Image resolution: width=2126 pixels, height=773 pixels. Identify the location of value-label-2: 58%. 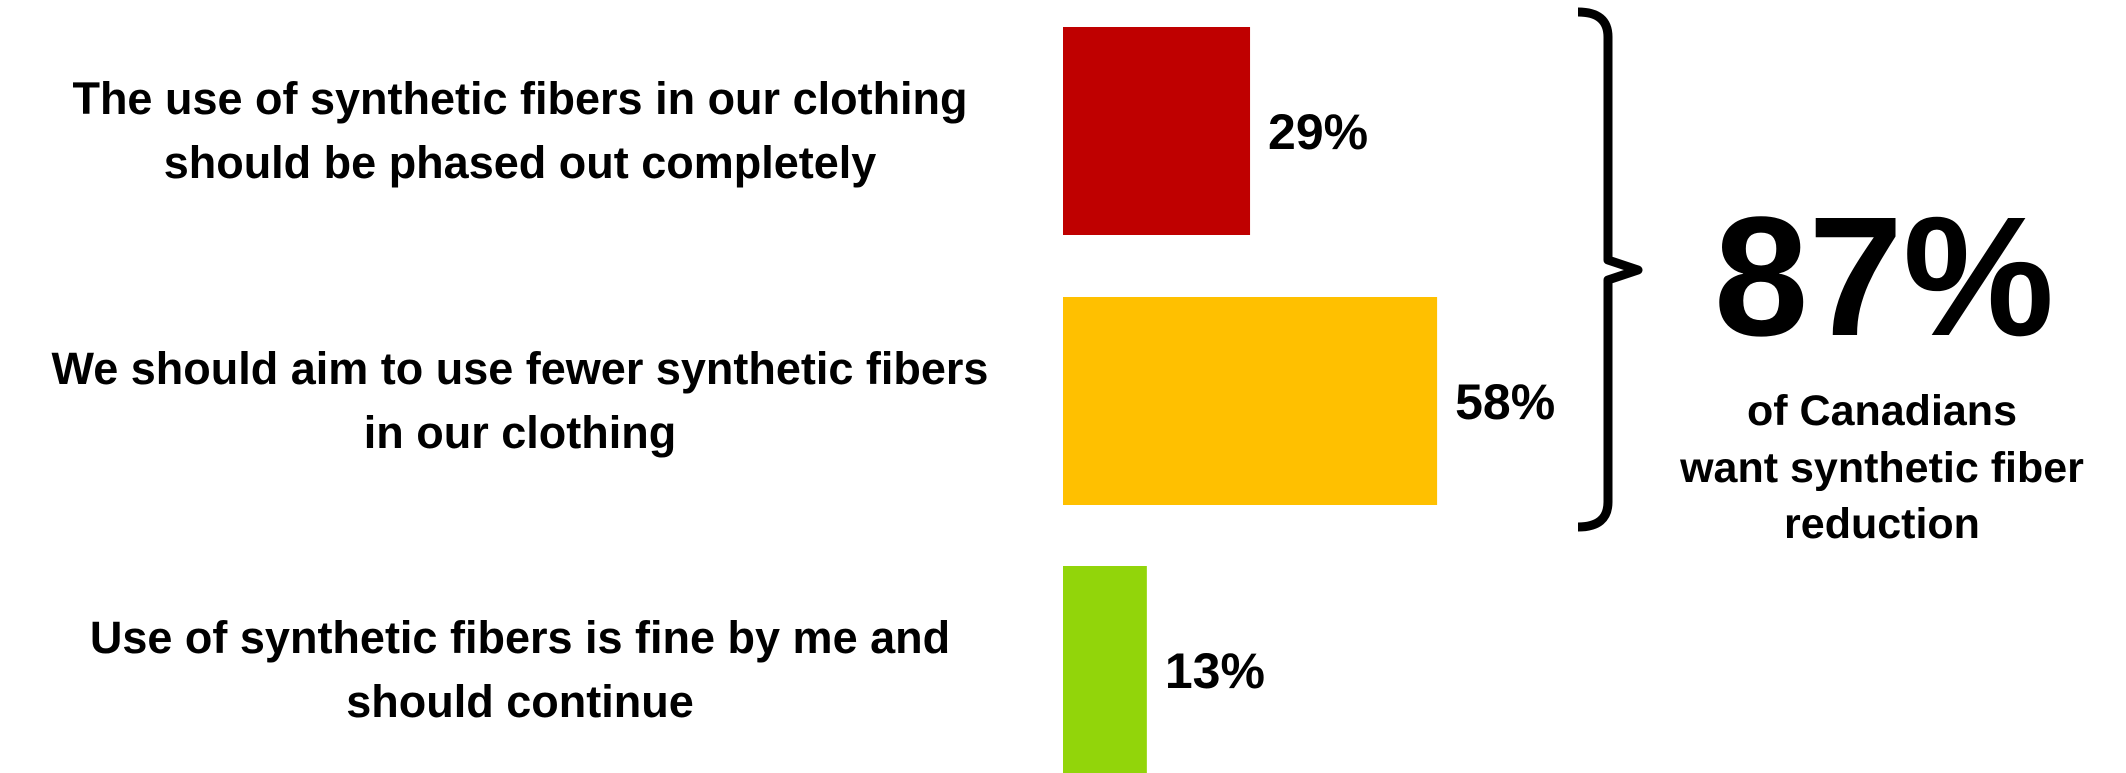
(1505, 402).